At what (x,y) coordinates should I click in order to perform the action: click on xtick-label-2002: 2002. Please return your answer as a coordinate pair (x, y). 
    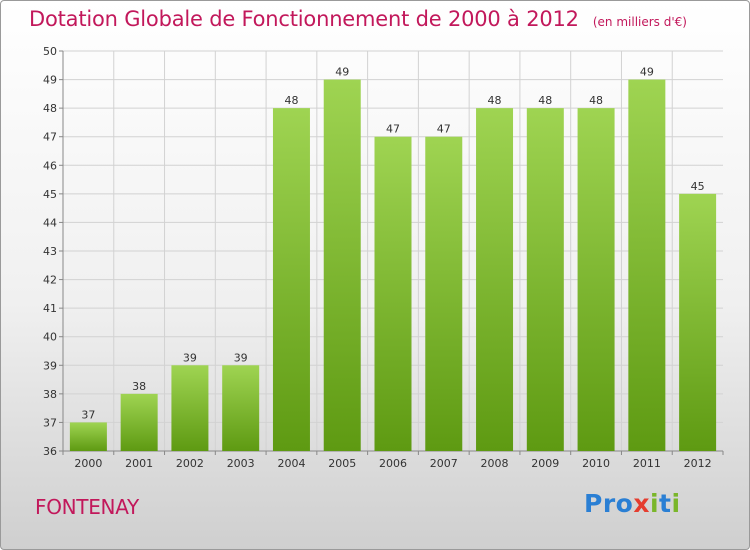
    Looking at the image, I should click on (190, 463).